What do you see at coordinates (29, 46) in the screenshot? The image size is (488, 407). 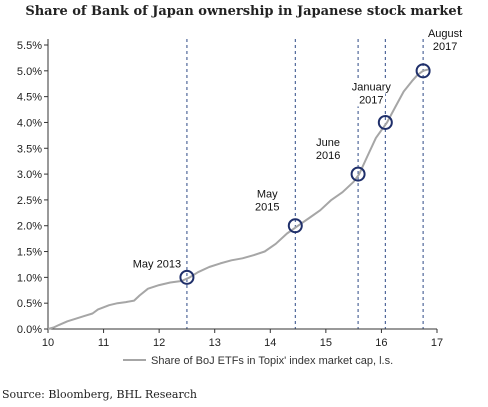 I see `y-tick-label: 5.5%` at bounding box center [29, 46].